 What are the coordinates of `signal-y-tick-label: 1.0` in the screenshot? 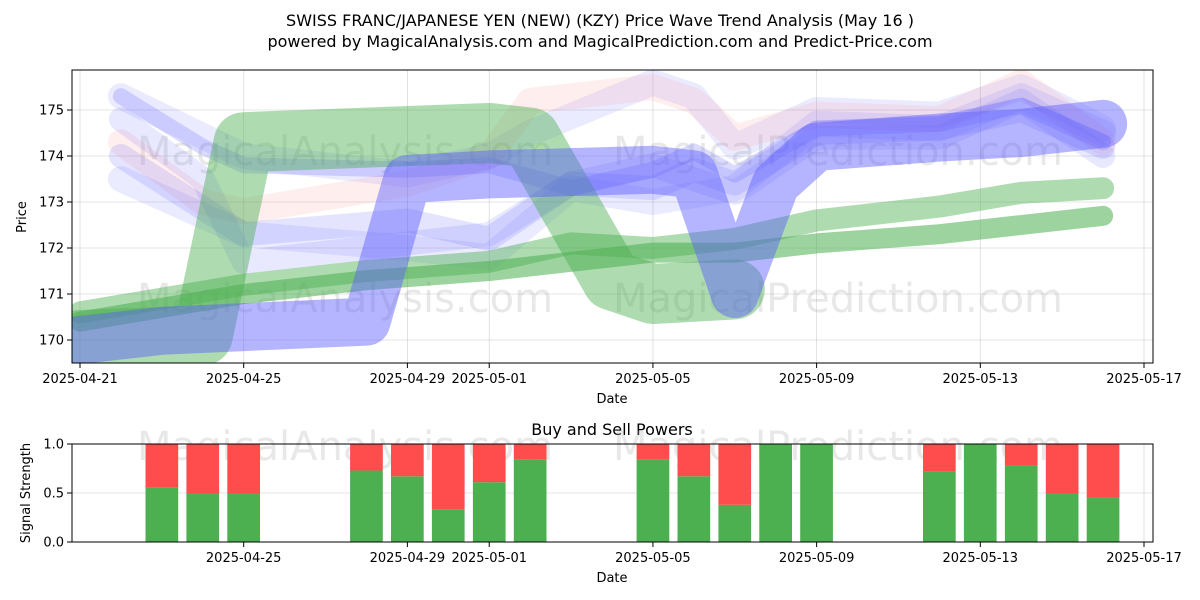 It's located at (53, 445).